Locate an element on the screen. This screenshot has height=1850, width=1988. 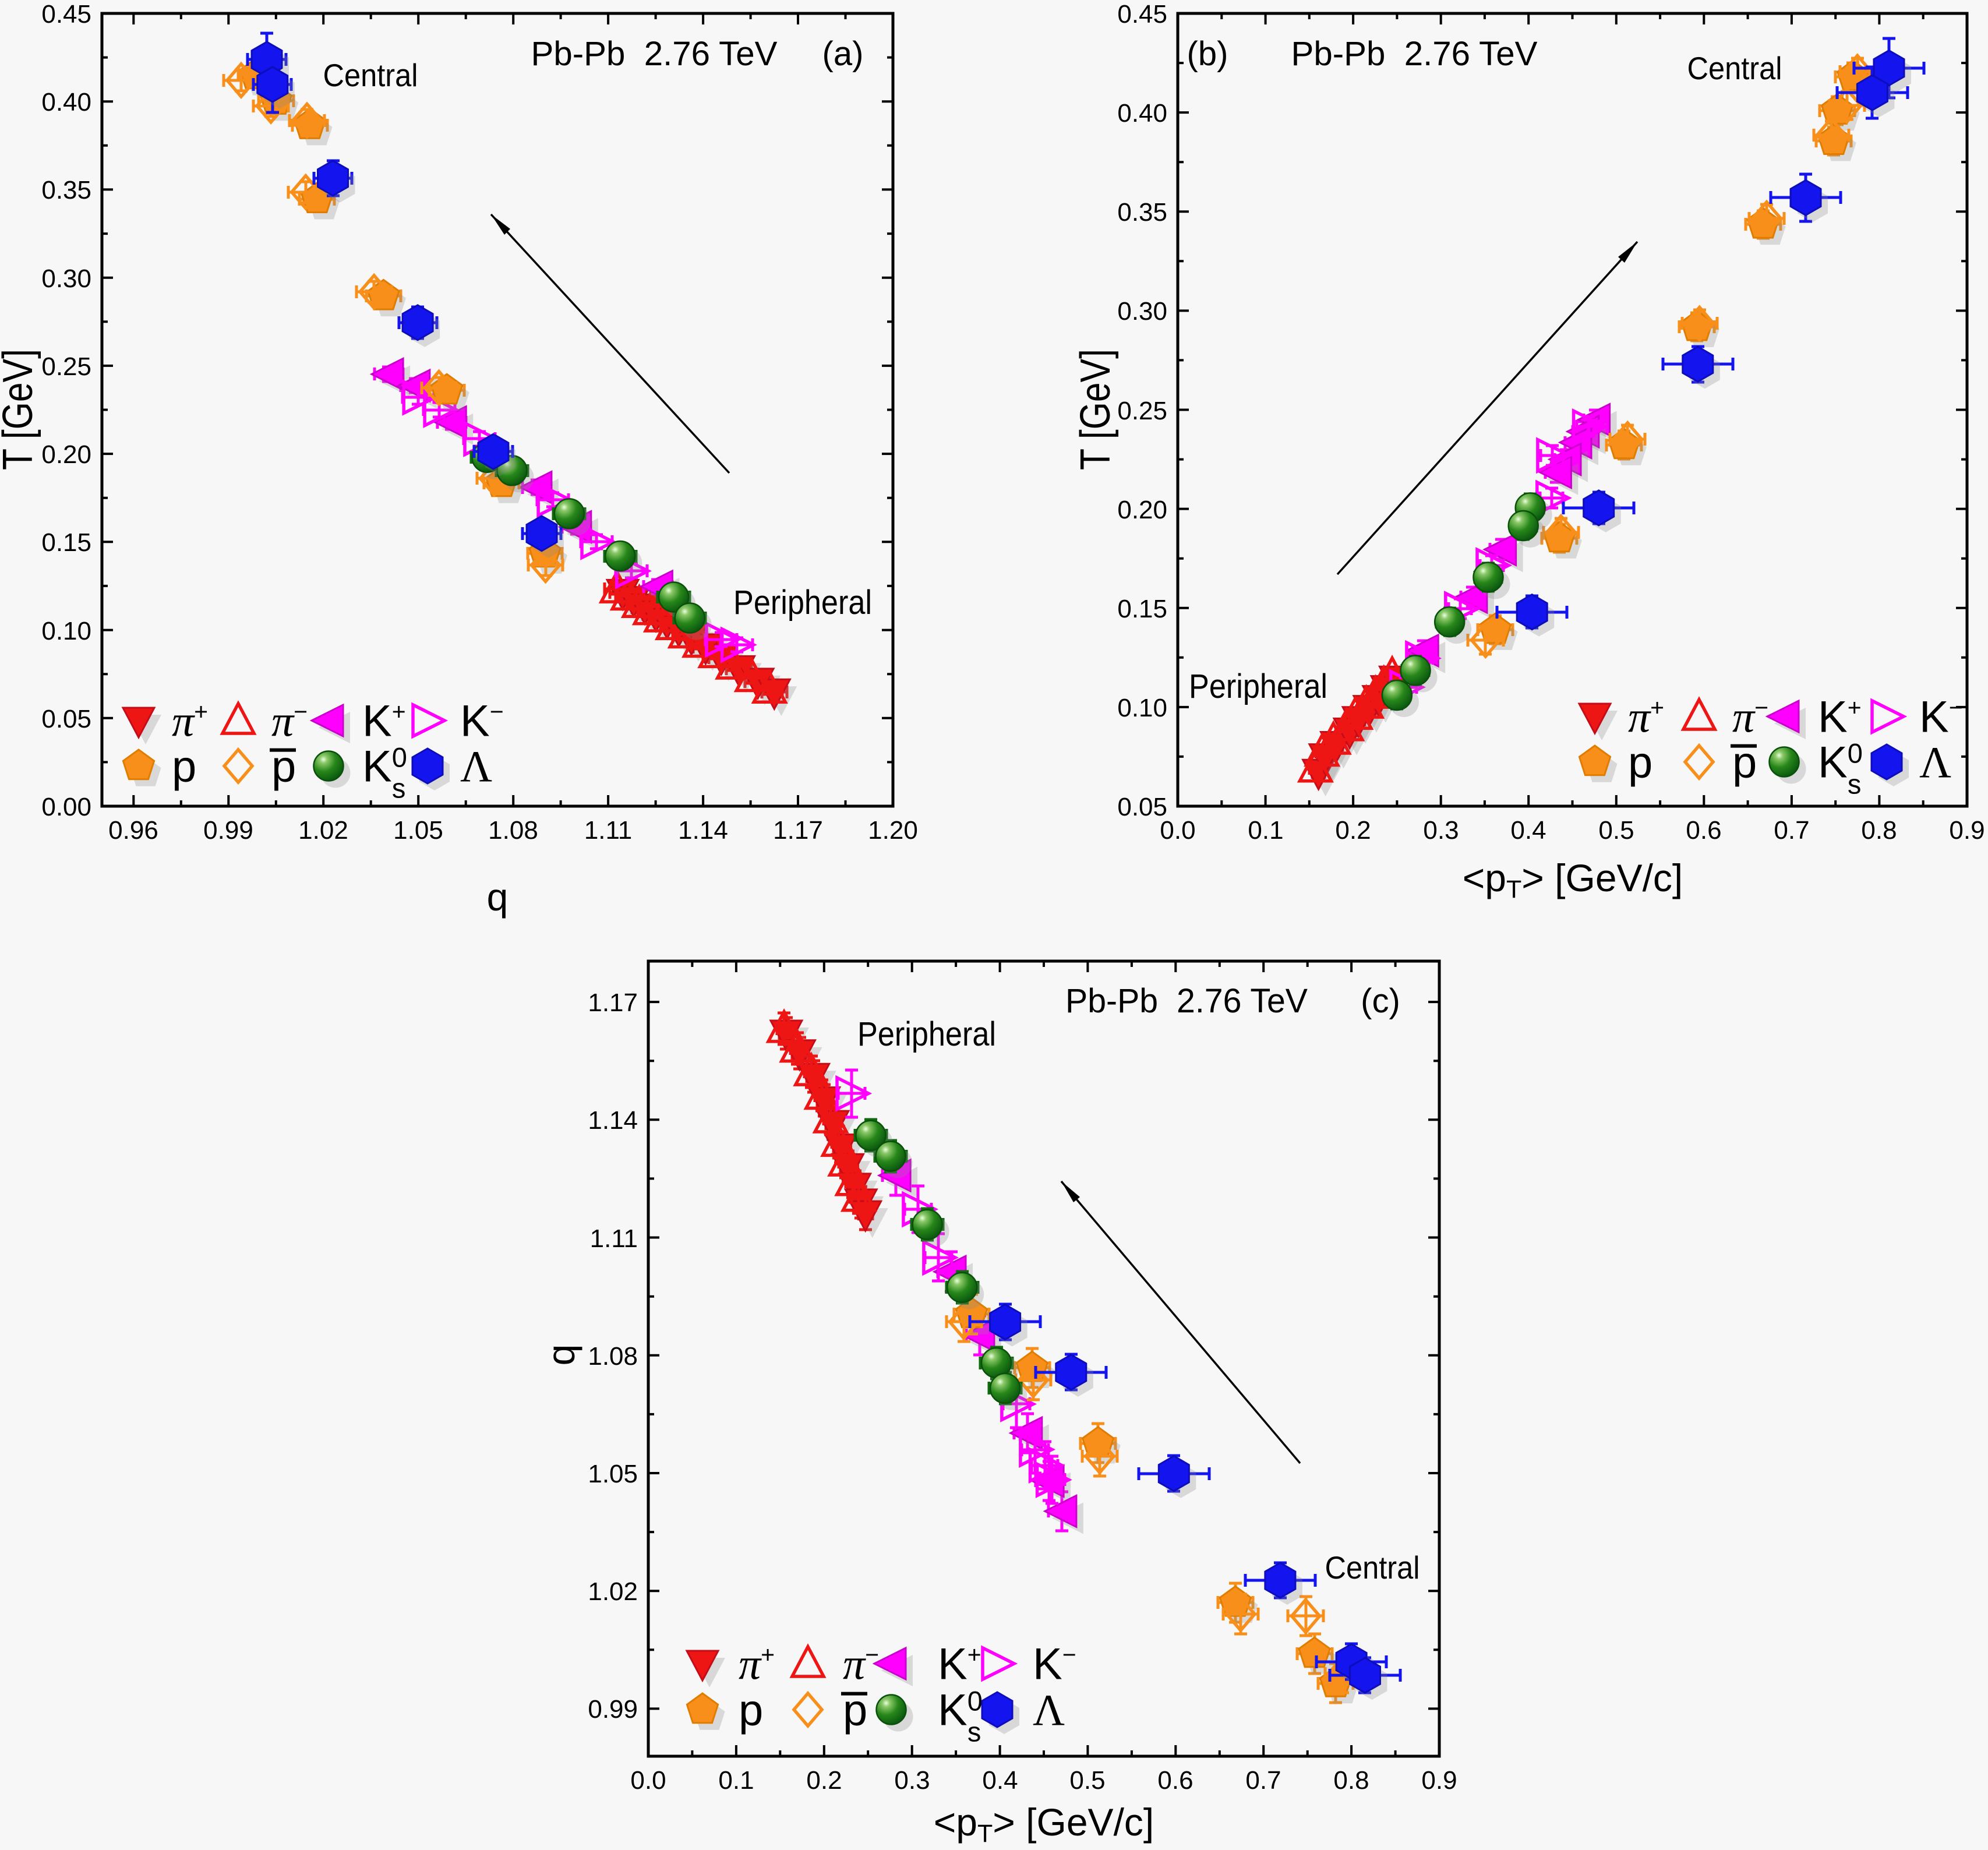
svg-text: (c) is located at coordinates (1380, 1001).